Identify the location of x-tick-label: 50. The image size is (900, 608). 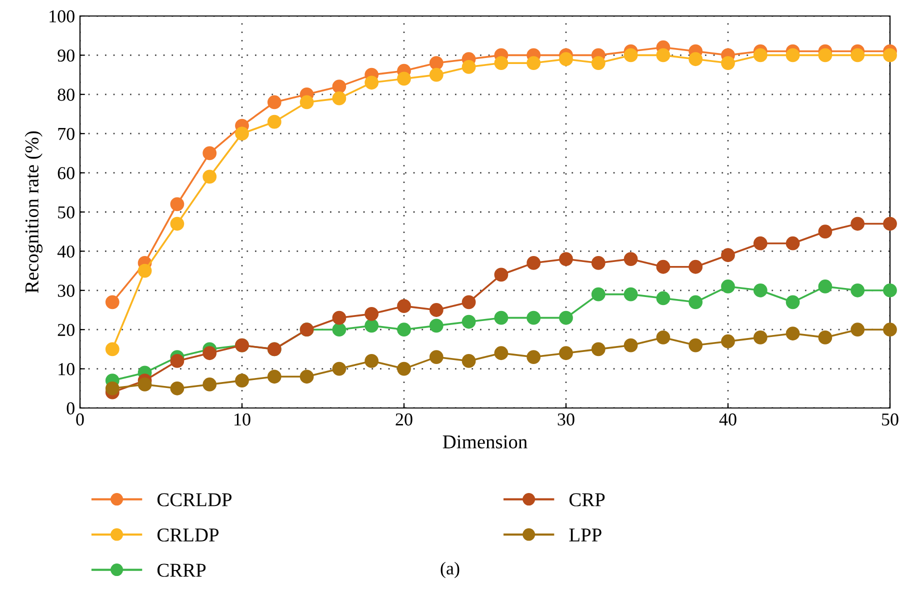
(890, 419).